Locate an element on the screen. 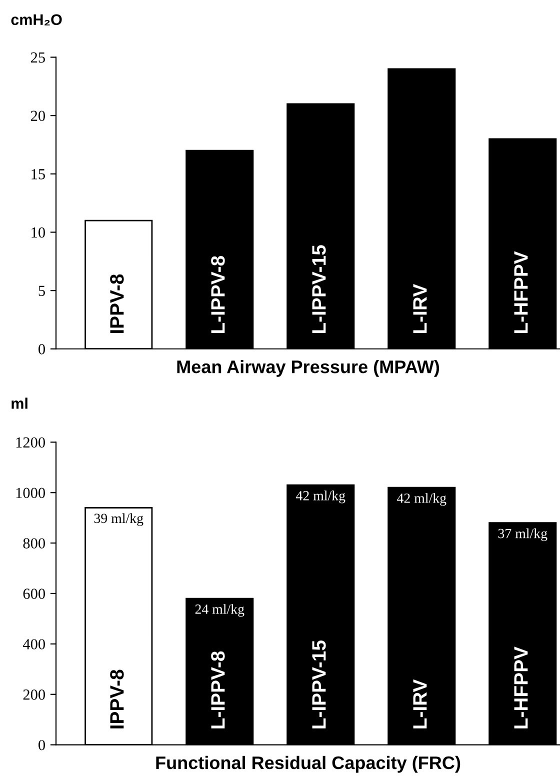 This screenshot has width=560, height=784. annotation: 24 ml/kg is located at coordinates (219, 610).